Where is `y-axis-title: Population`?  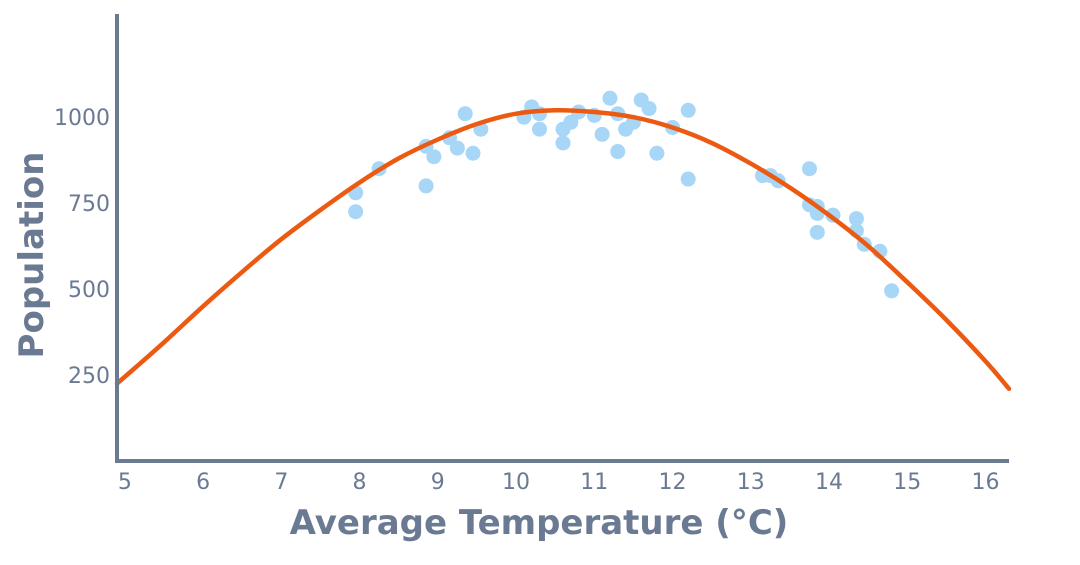 y-axis-title: Population is located at coordinates (32, 255).